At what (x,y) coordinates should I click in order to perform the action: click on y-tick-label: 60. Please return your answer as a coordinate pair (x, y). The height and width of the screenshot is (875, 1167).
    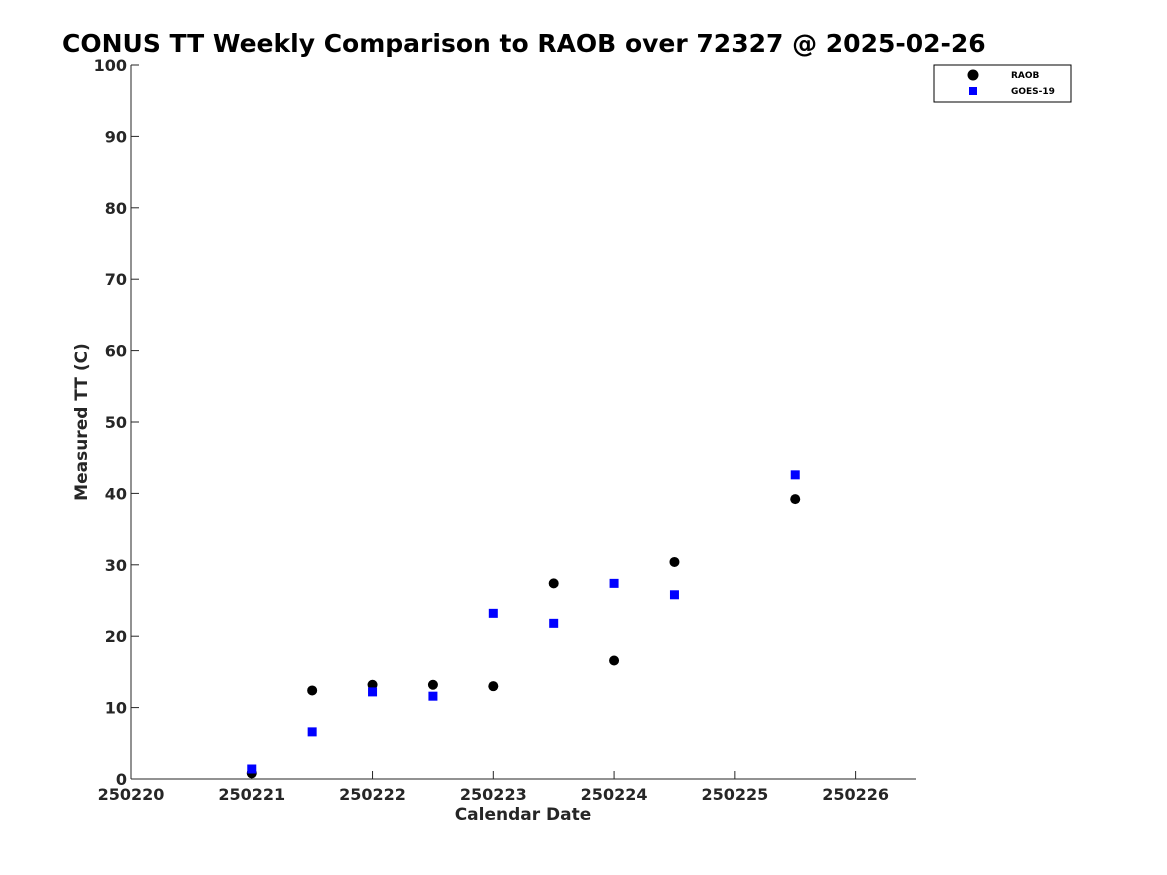
    Looking at the image, I should click on (116, 351).